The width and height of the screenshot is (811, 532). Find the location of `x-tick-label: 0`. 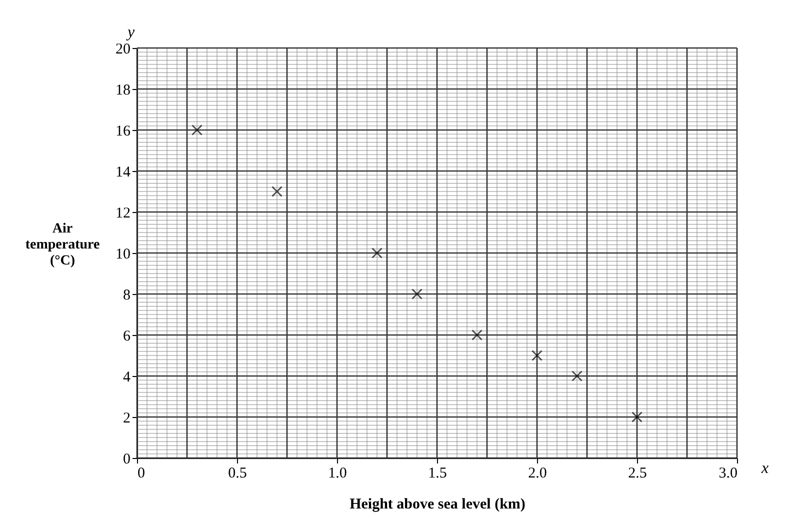

x-tick-label: 0 is located at coordinates (141, 474).